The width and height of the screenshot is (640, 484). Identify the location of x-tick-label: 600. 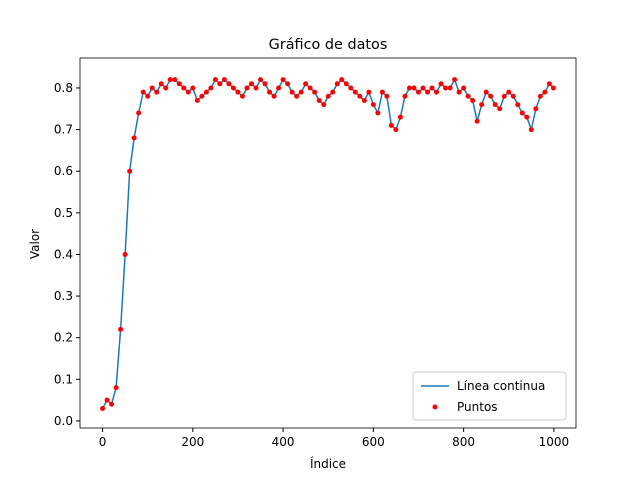
(373, 442).